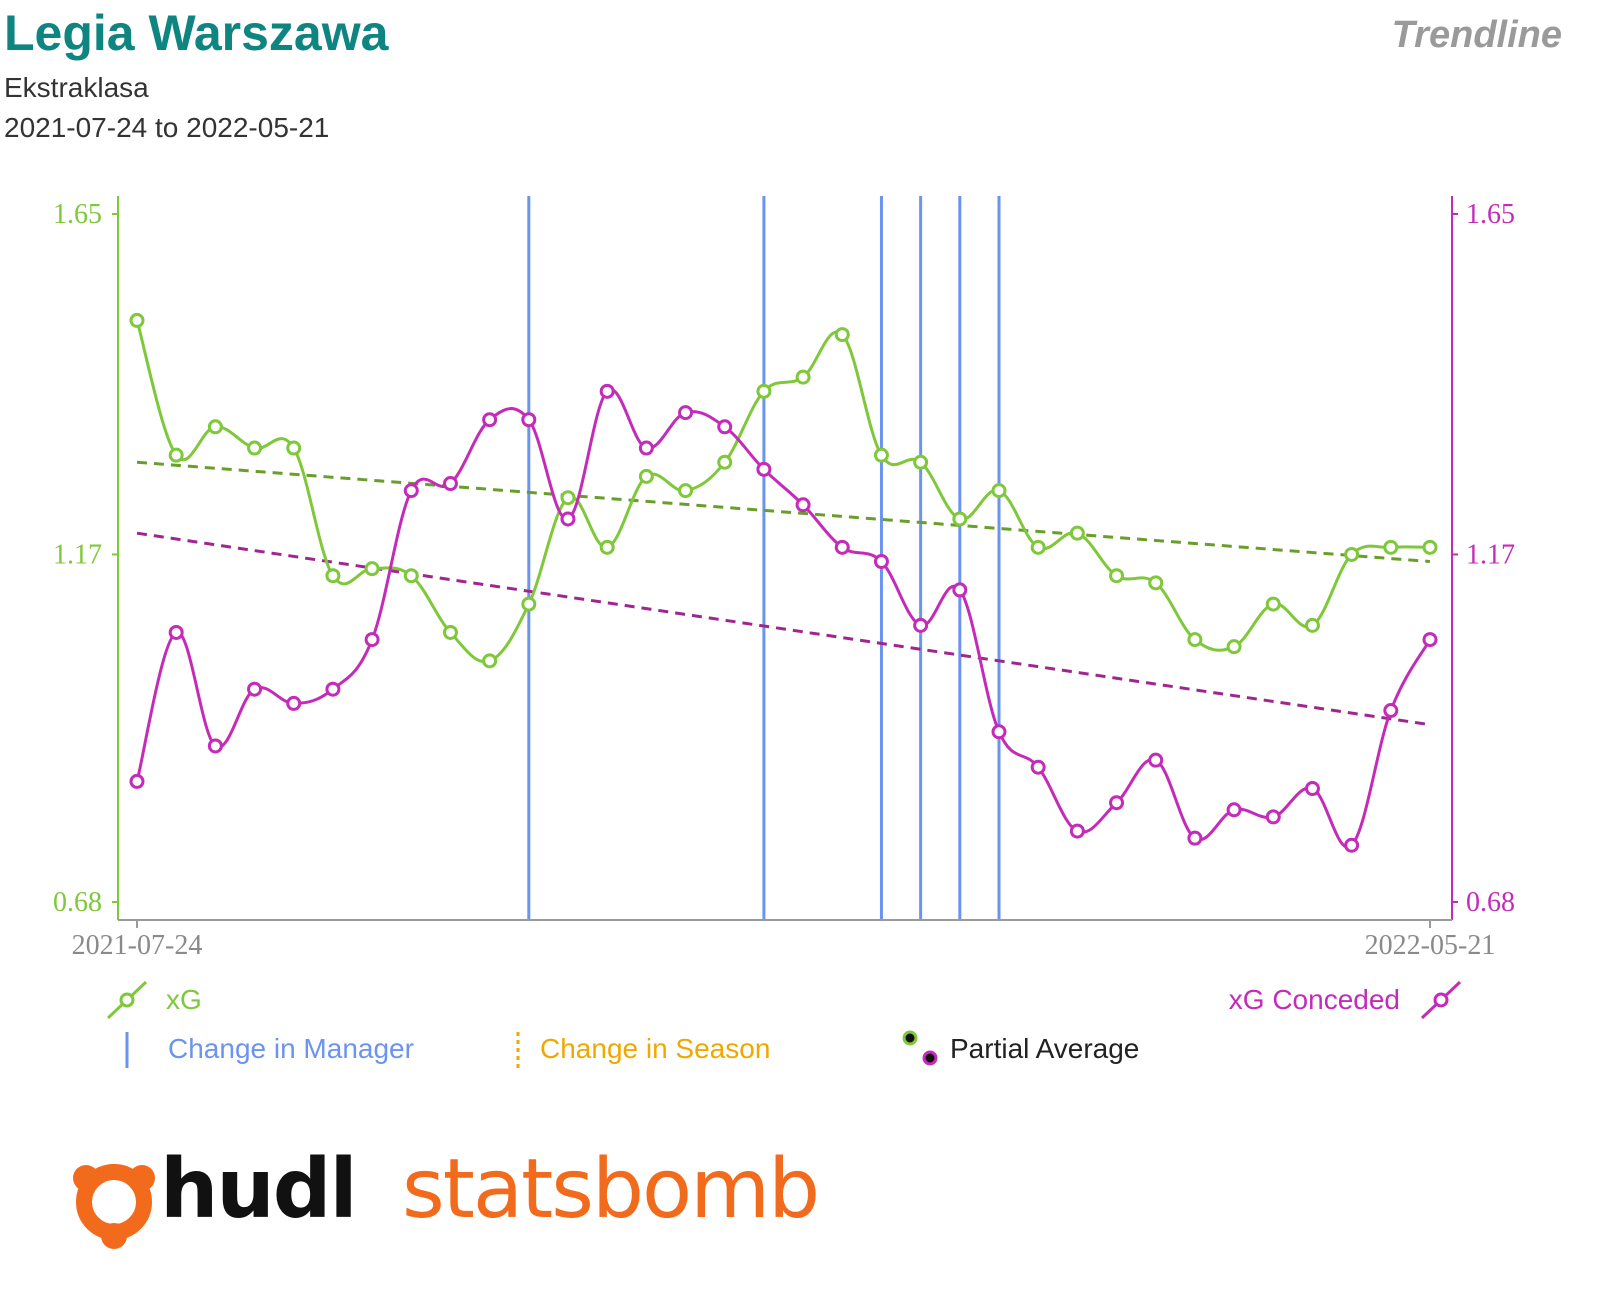 This screenshot has height=1300, width=1600. I want to click on xg-trendline, so click(783, 512).